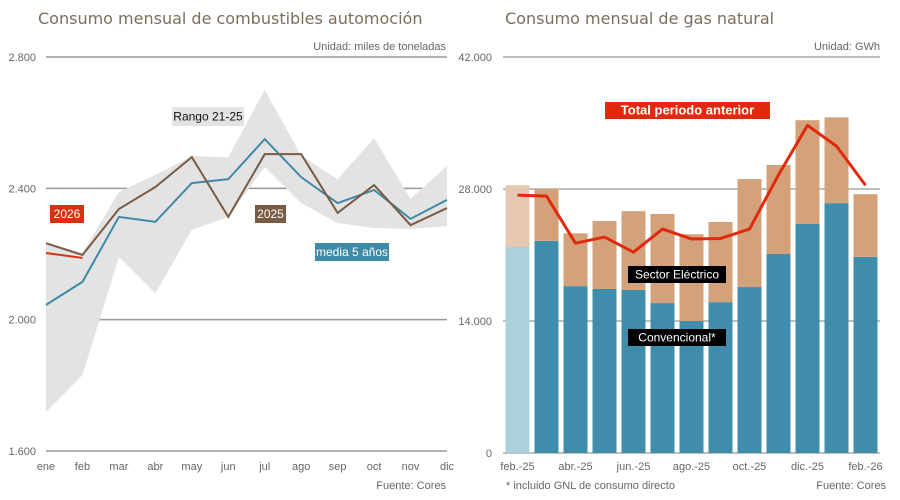  I want to click on left-xtick-label: sep, so click(338, 467).